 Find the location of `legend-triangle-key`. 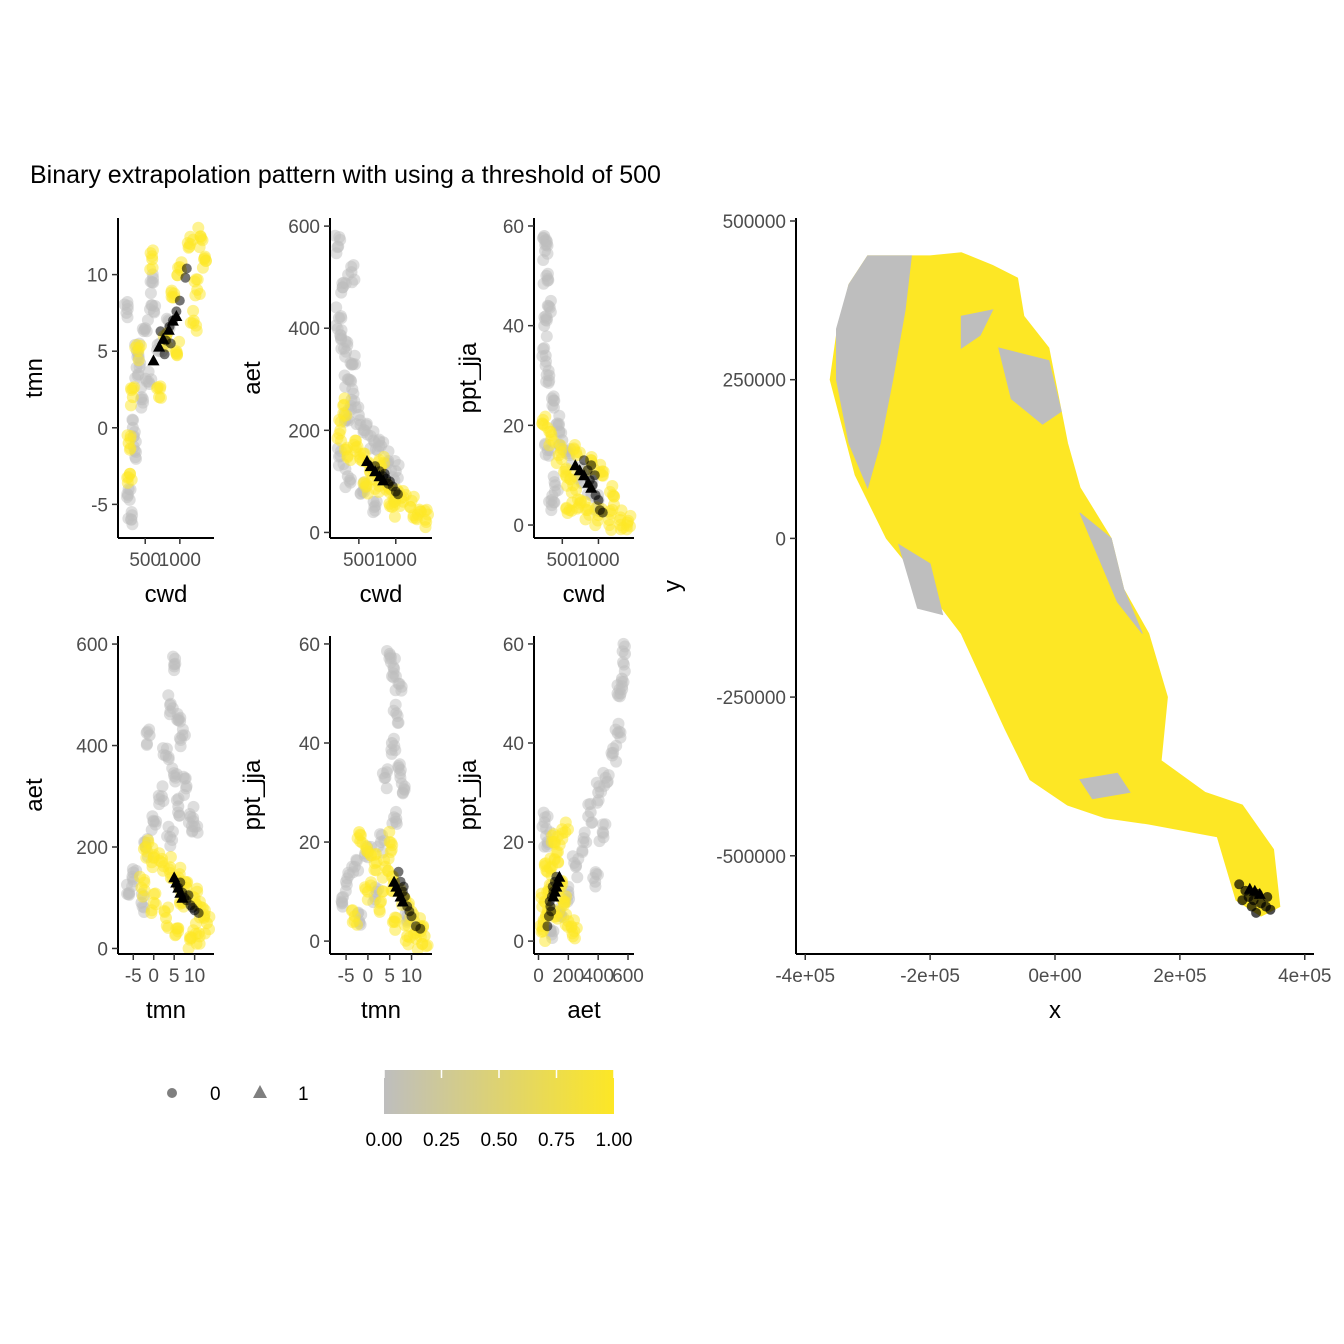

legend-triangle-key is located at coordinates (260, 1091).